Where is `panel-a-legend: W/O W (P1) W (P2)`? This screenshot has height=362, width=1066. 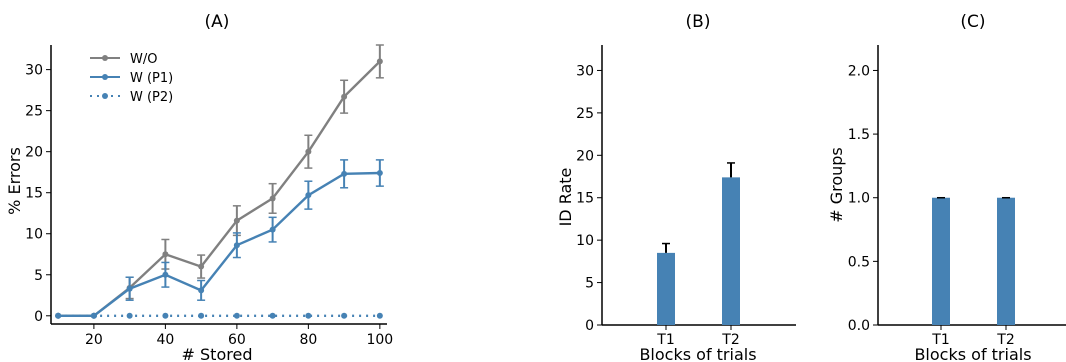
panel-a-legend: W/O W (P1) W (P2) is located at coordinates (131, 78).